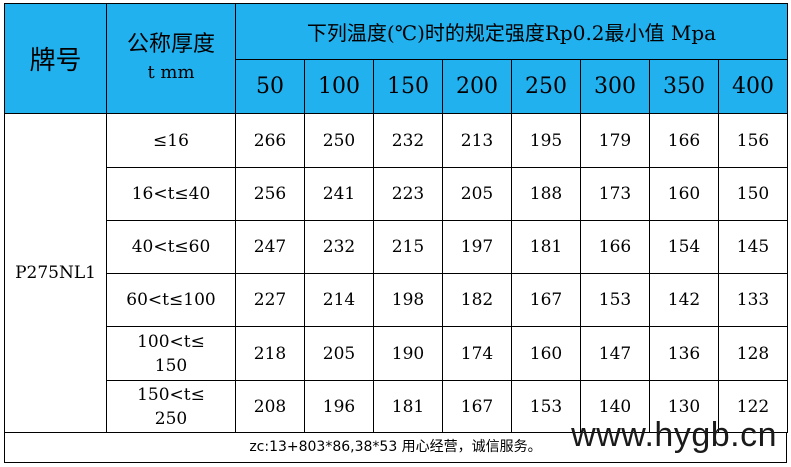 Image resolution: width=791 pixels, height=467 pixels. I want to click on strength-value-cell: 195, so click(546, 140).